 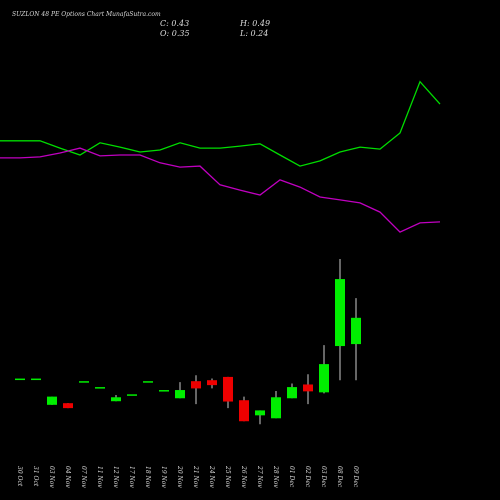 I want to click on ohlc-label: C: 0.43, so click(x=174, y=23).